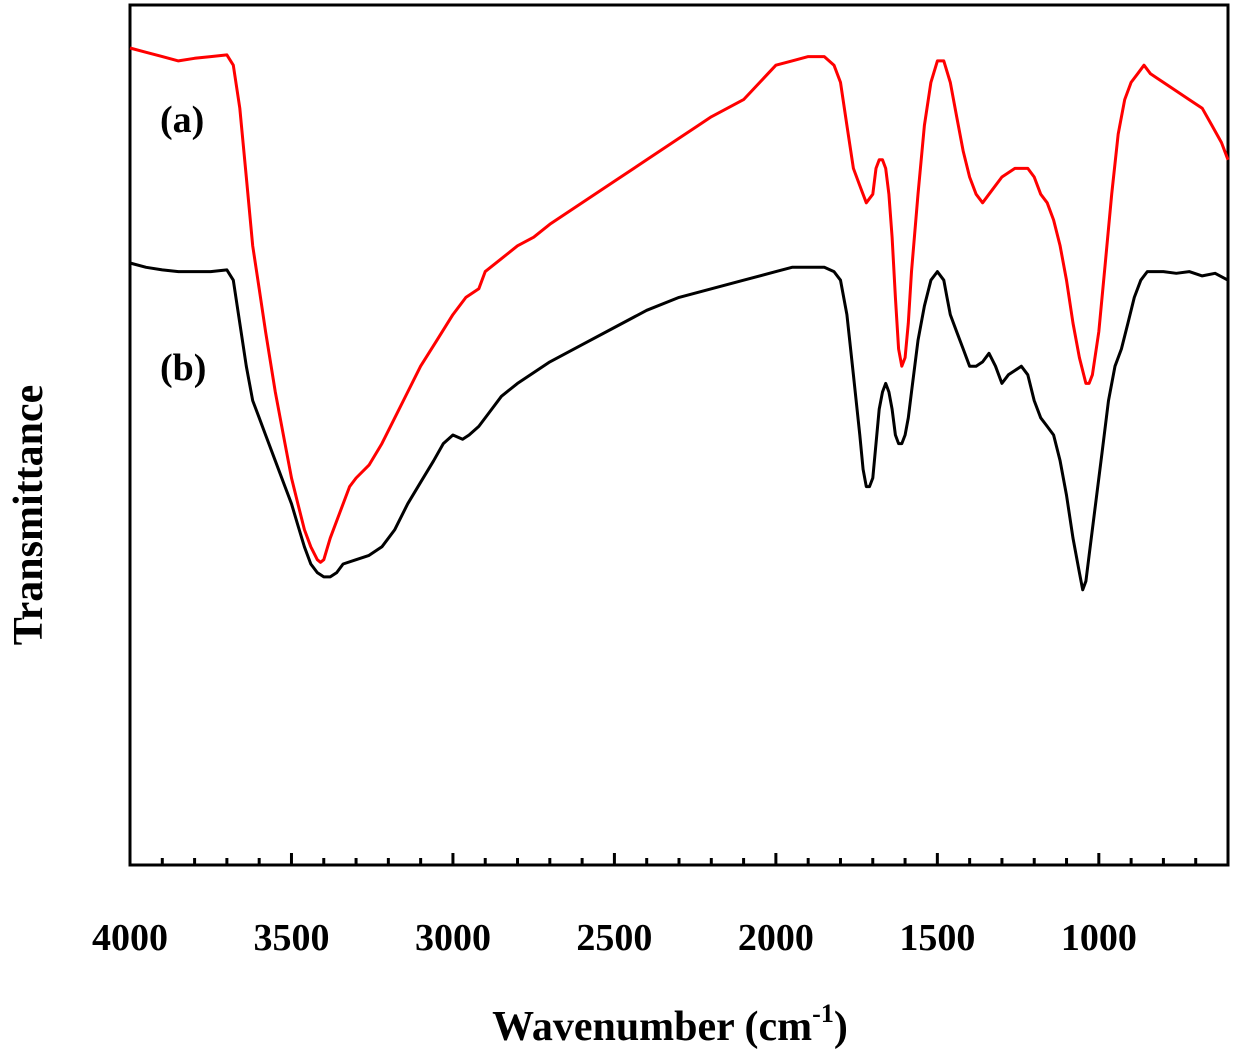 This screenshot has width=1236, height=1053. What do you see at coordinates (679, 859) in the screenshot?
I see `x-axis-ticks` at bounding box center [679, 859].